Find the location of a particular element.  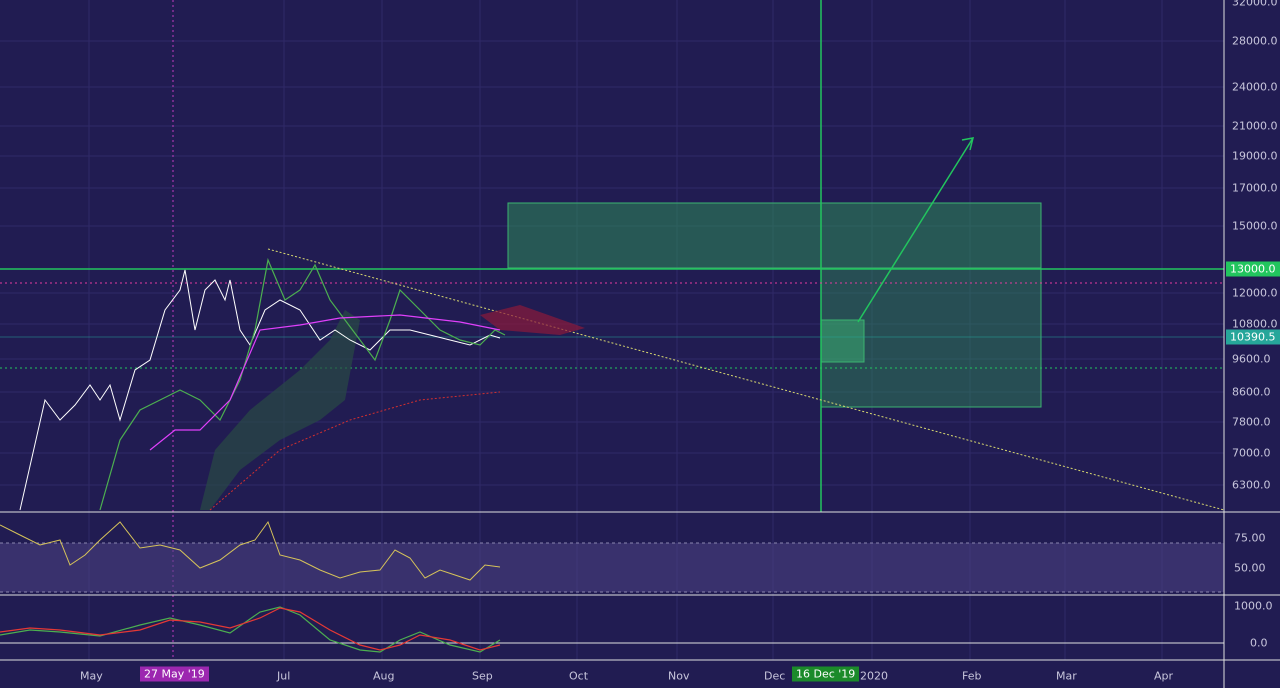

time-label: Feb is located at coordinates (972, 676).